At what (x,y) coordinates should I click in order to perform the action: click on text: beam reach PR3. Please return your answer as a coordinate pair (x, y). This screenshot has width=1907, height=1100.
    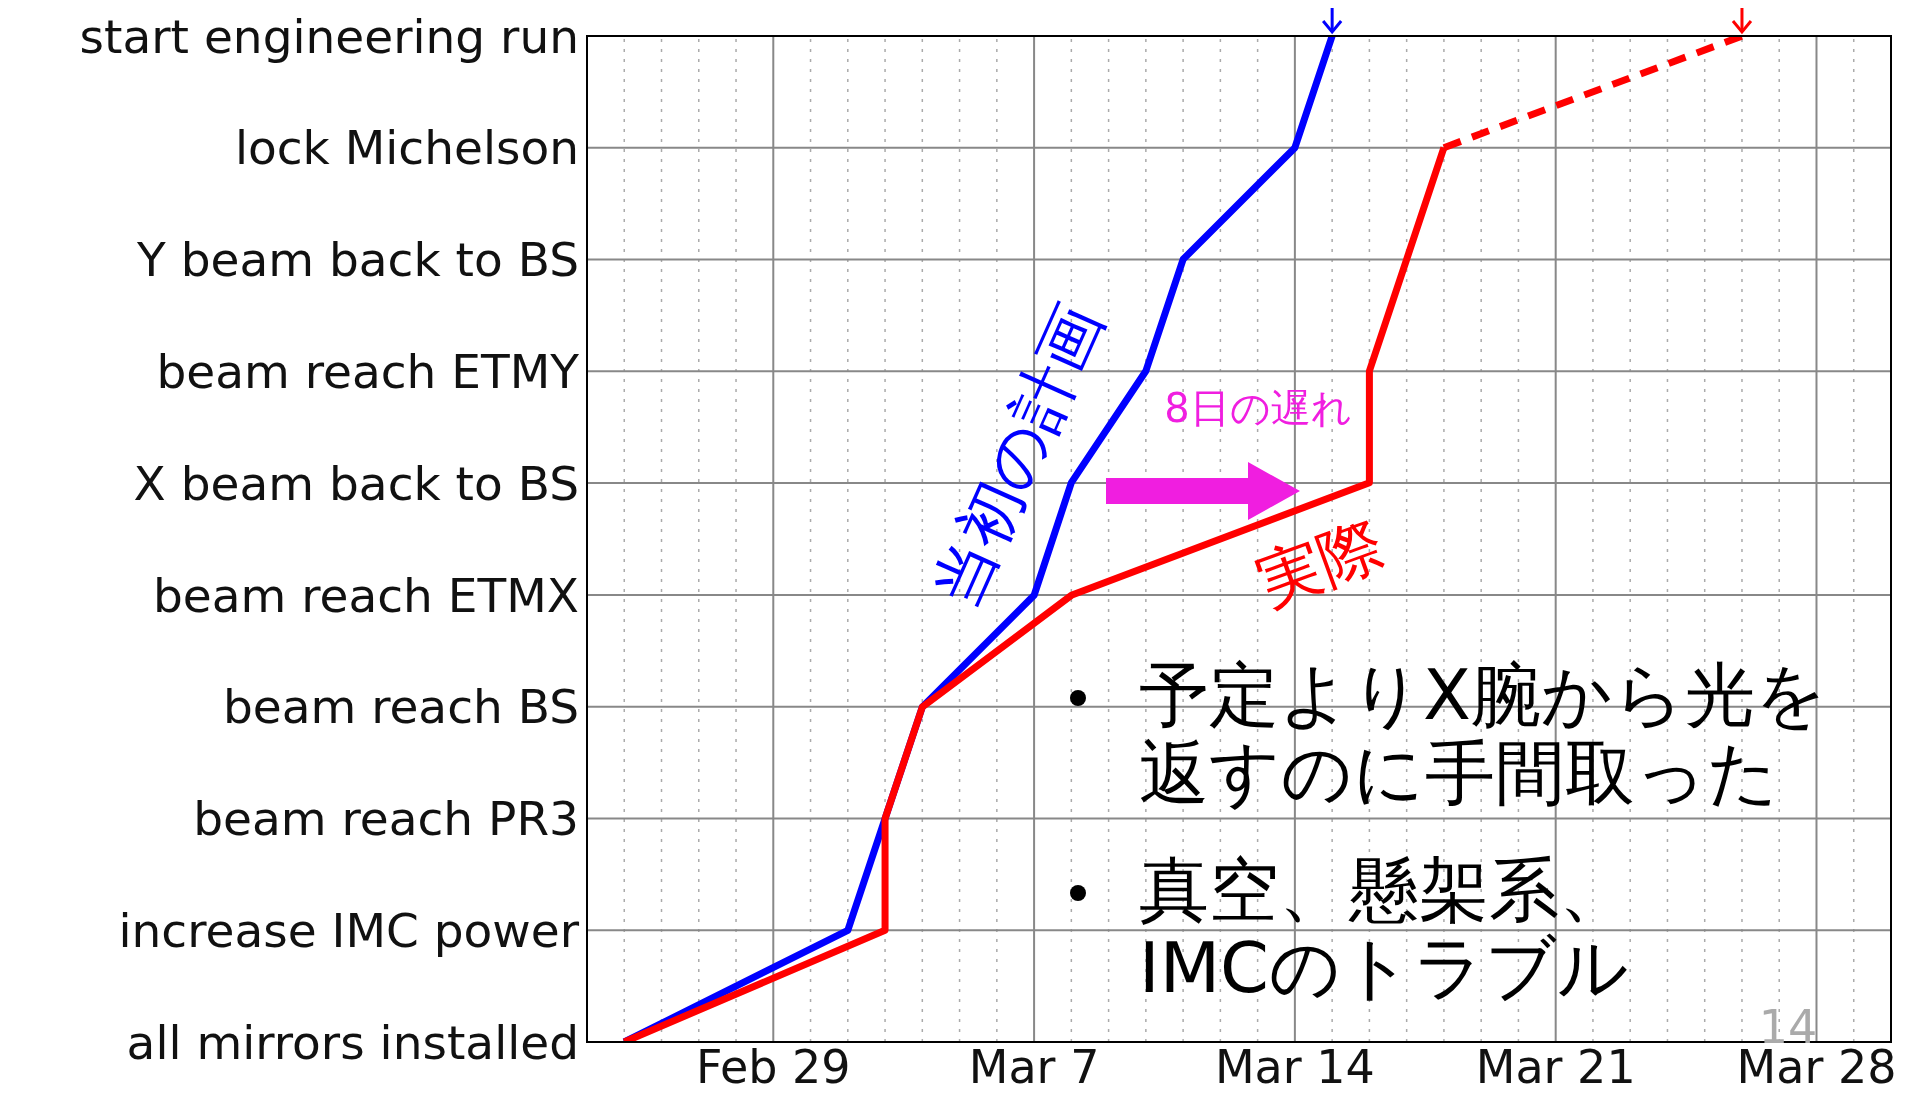
    Looking at the image, I should click on (386, 819).